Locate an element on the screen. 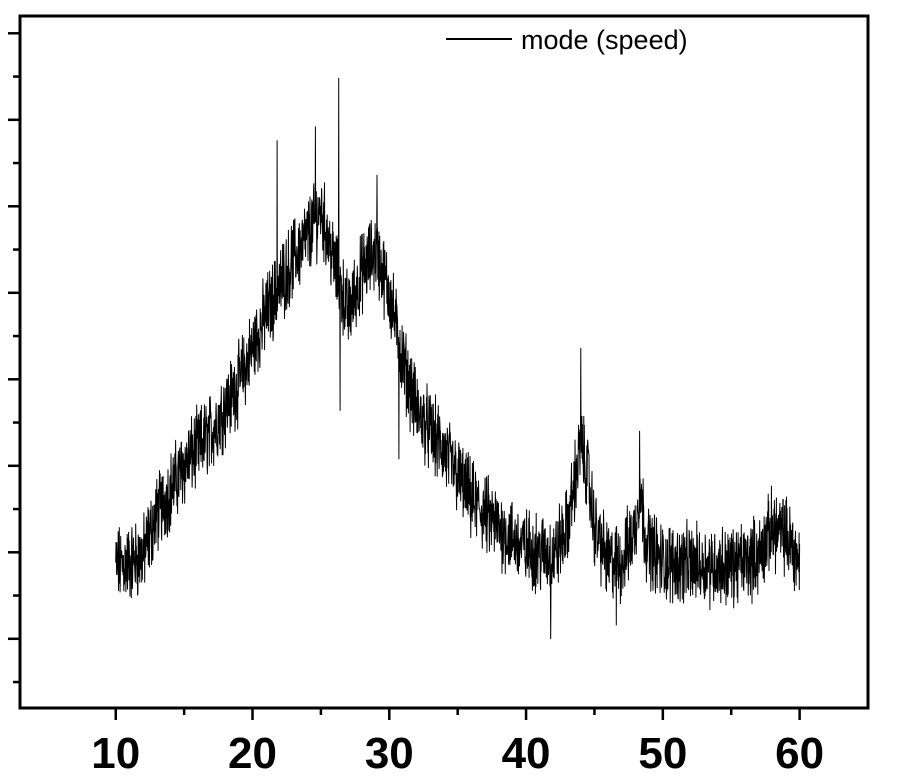 The height and width of the screenshot is (784, 900). legend-label: mode (speed) is located at coordinates (604, 40).